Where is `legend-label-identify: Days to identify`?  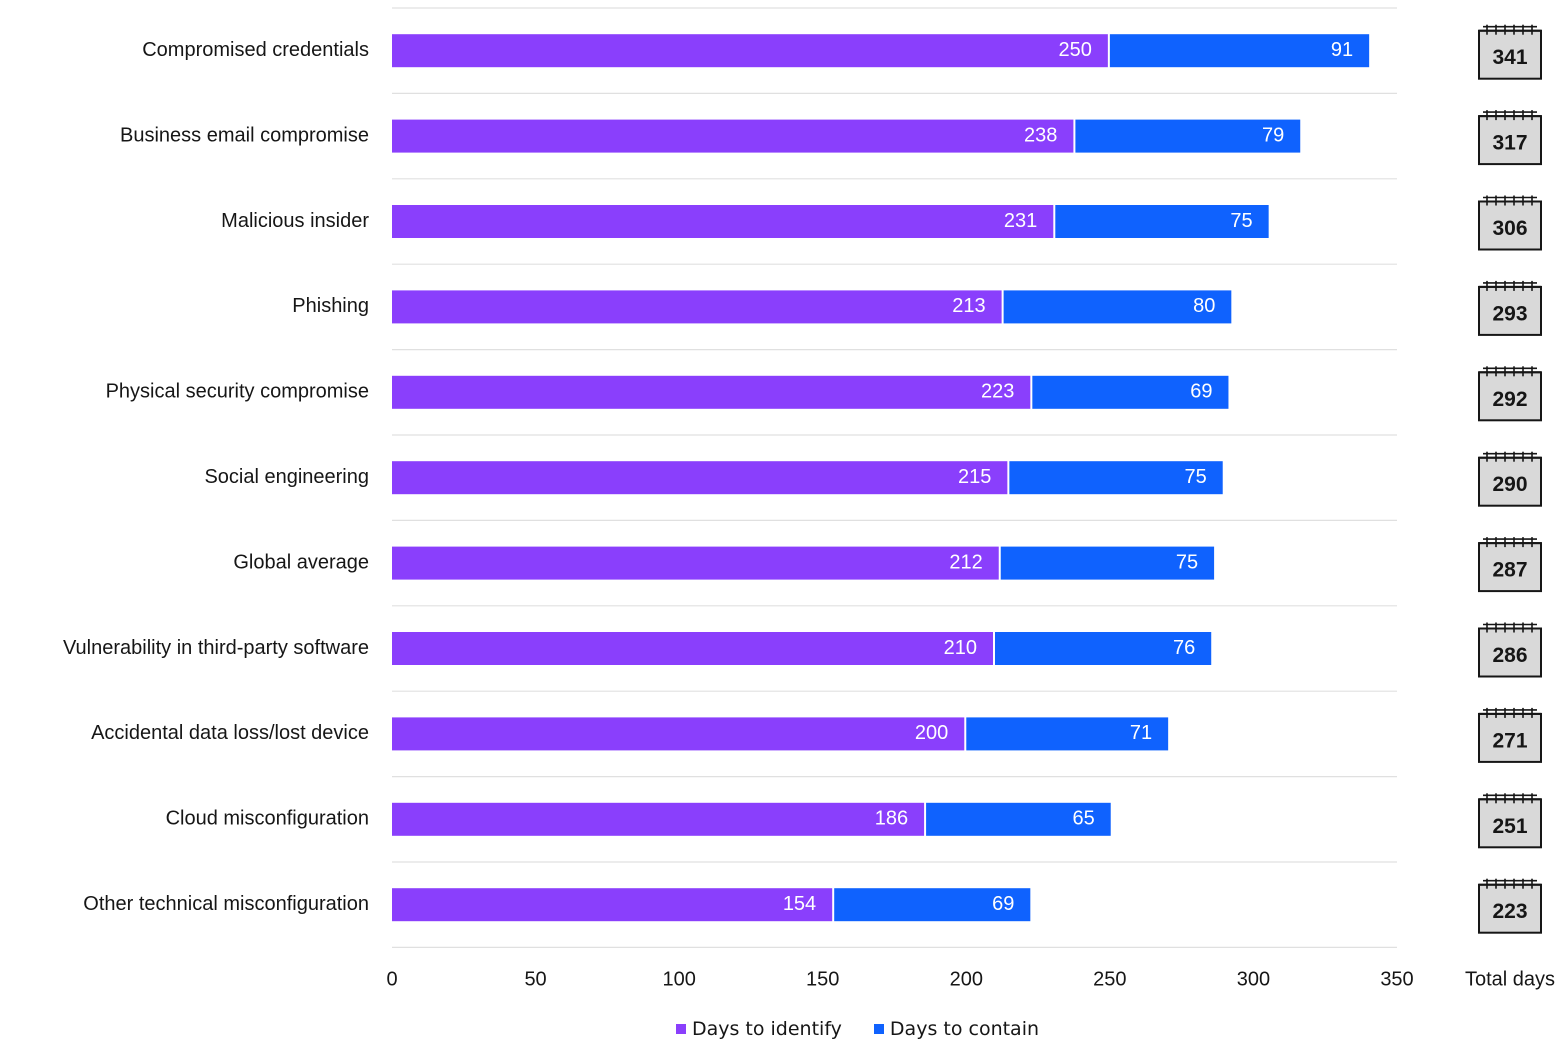
legend-label-identify: Days to identify is located at coordinates (766, 1029).